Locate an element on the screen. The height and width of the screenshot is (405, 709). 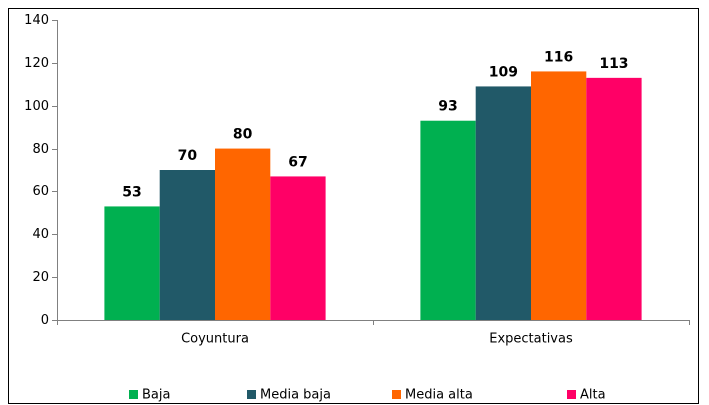
x-tick-label: Coyuntura is located at coordinates (215, 339).